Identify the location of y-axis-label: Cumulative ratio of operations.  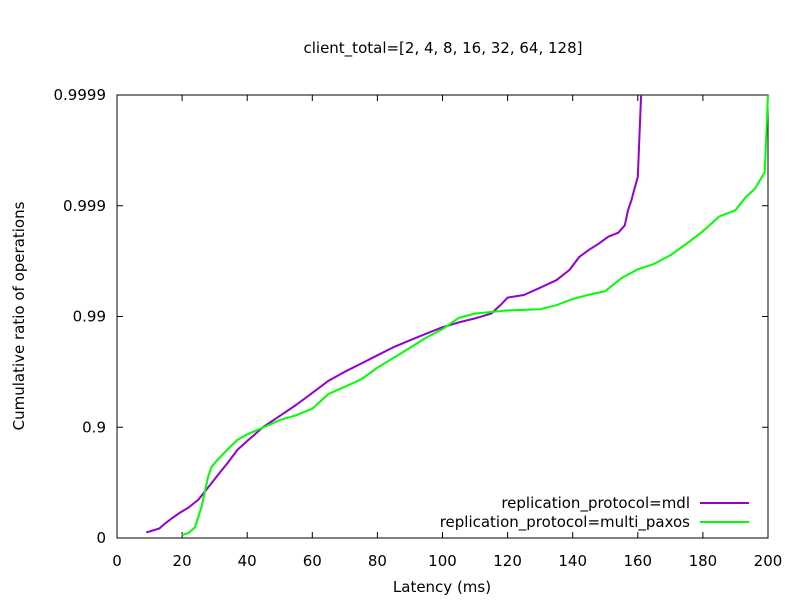
(19, 315).